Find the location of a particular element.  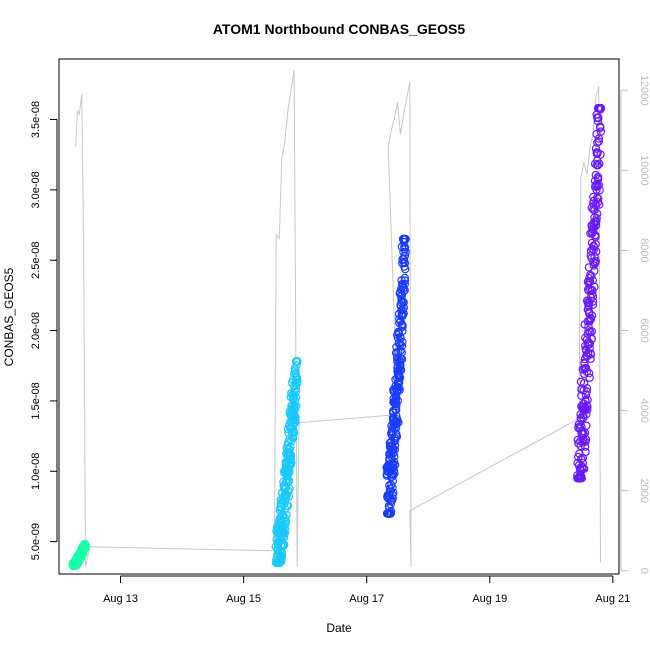

x-tick-label: Aug 17 is located at coordinates (366, 599).